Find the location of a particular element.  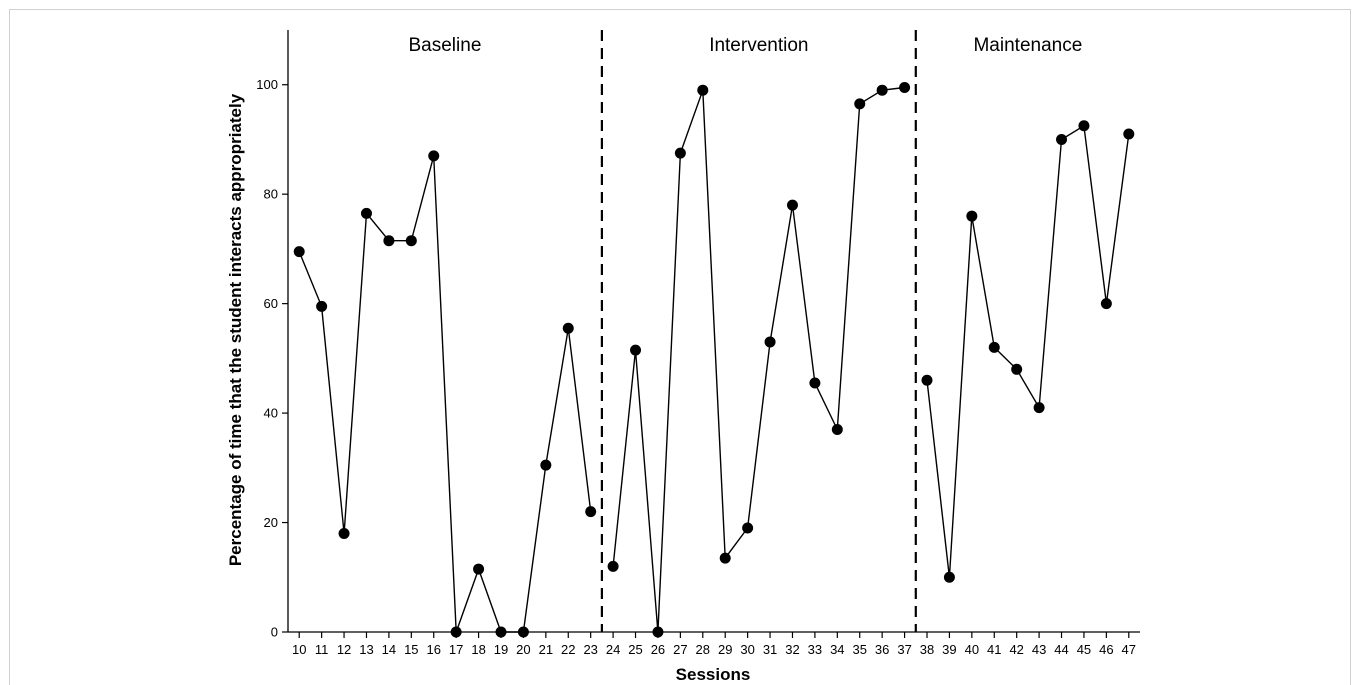

y-tick-label: 0 is located at coordinates (274, 632).